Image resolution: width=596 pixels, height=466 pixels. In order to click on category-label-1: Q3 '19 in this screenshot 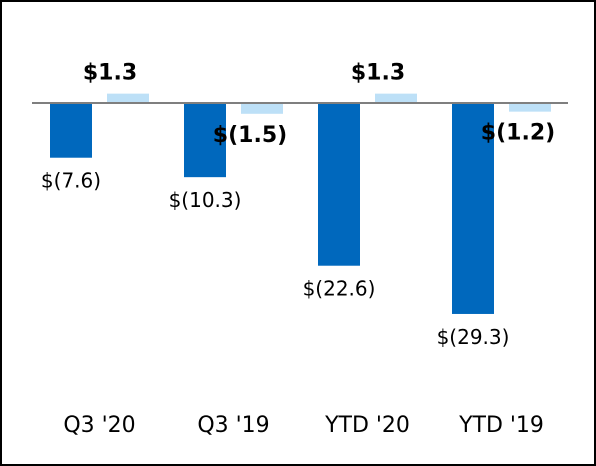, I will do `click(233, 425)`.